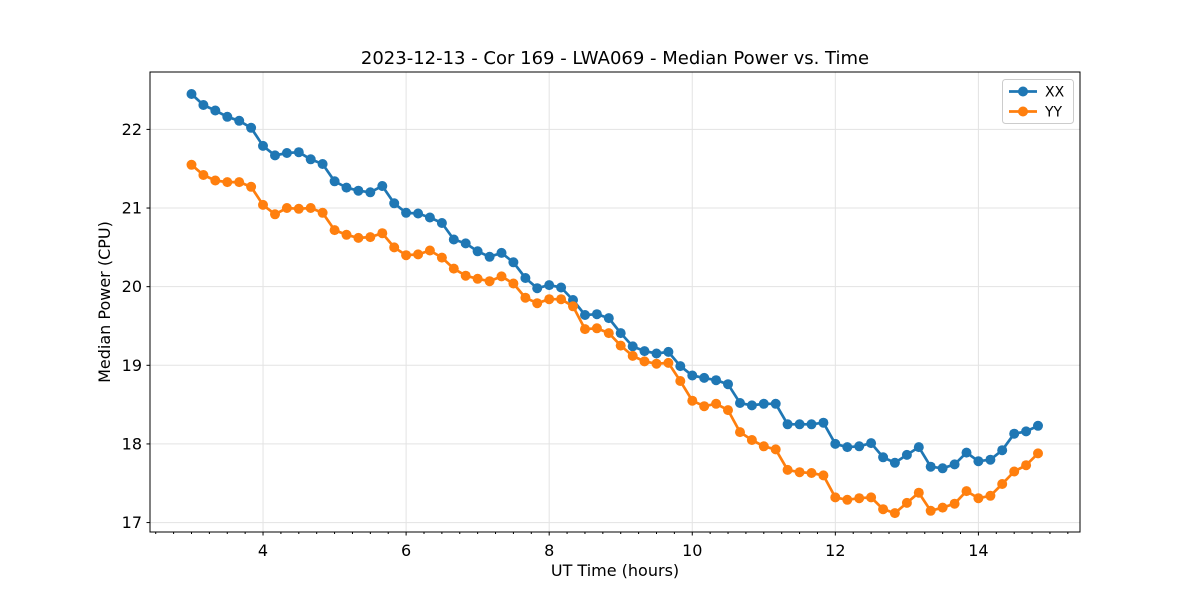  What do you see at coordinates (692, 550) in the screenshot?
I see `x-tick-label: 10` at bounding box center [692, 550].